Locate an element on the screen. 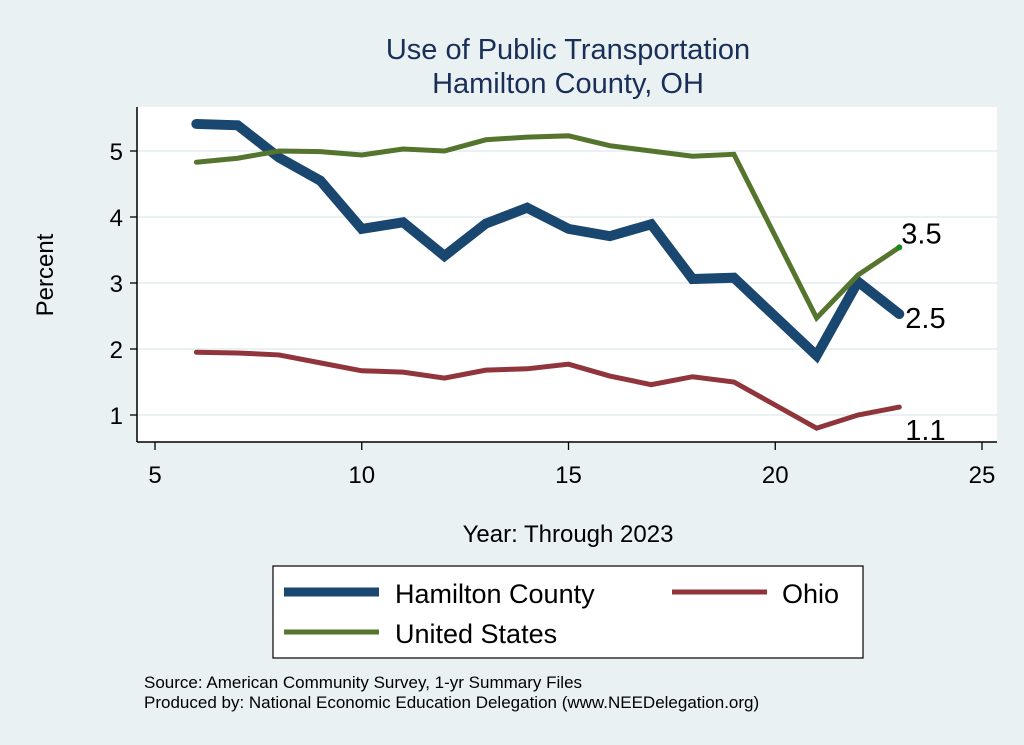 The width and height of the screenshot is (1024, 745). end-marker-united-states is located at coordinates (899, 247).